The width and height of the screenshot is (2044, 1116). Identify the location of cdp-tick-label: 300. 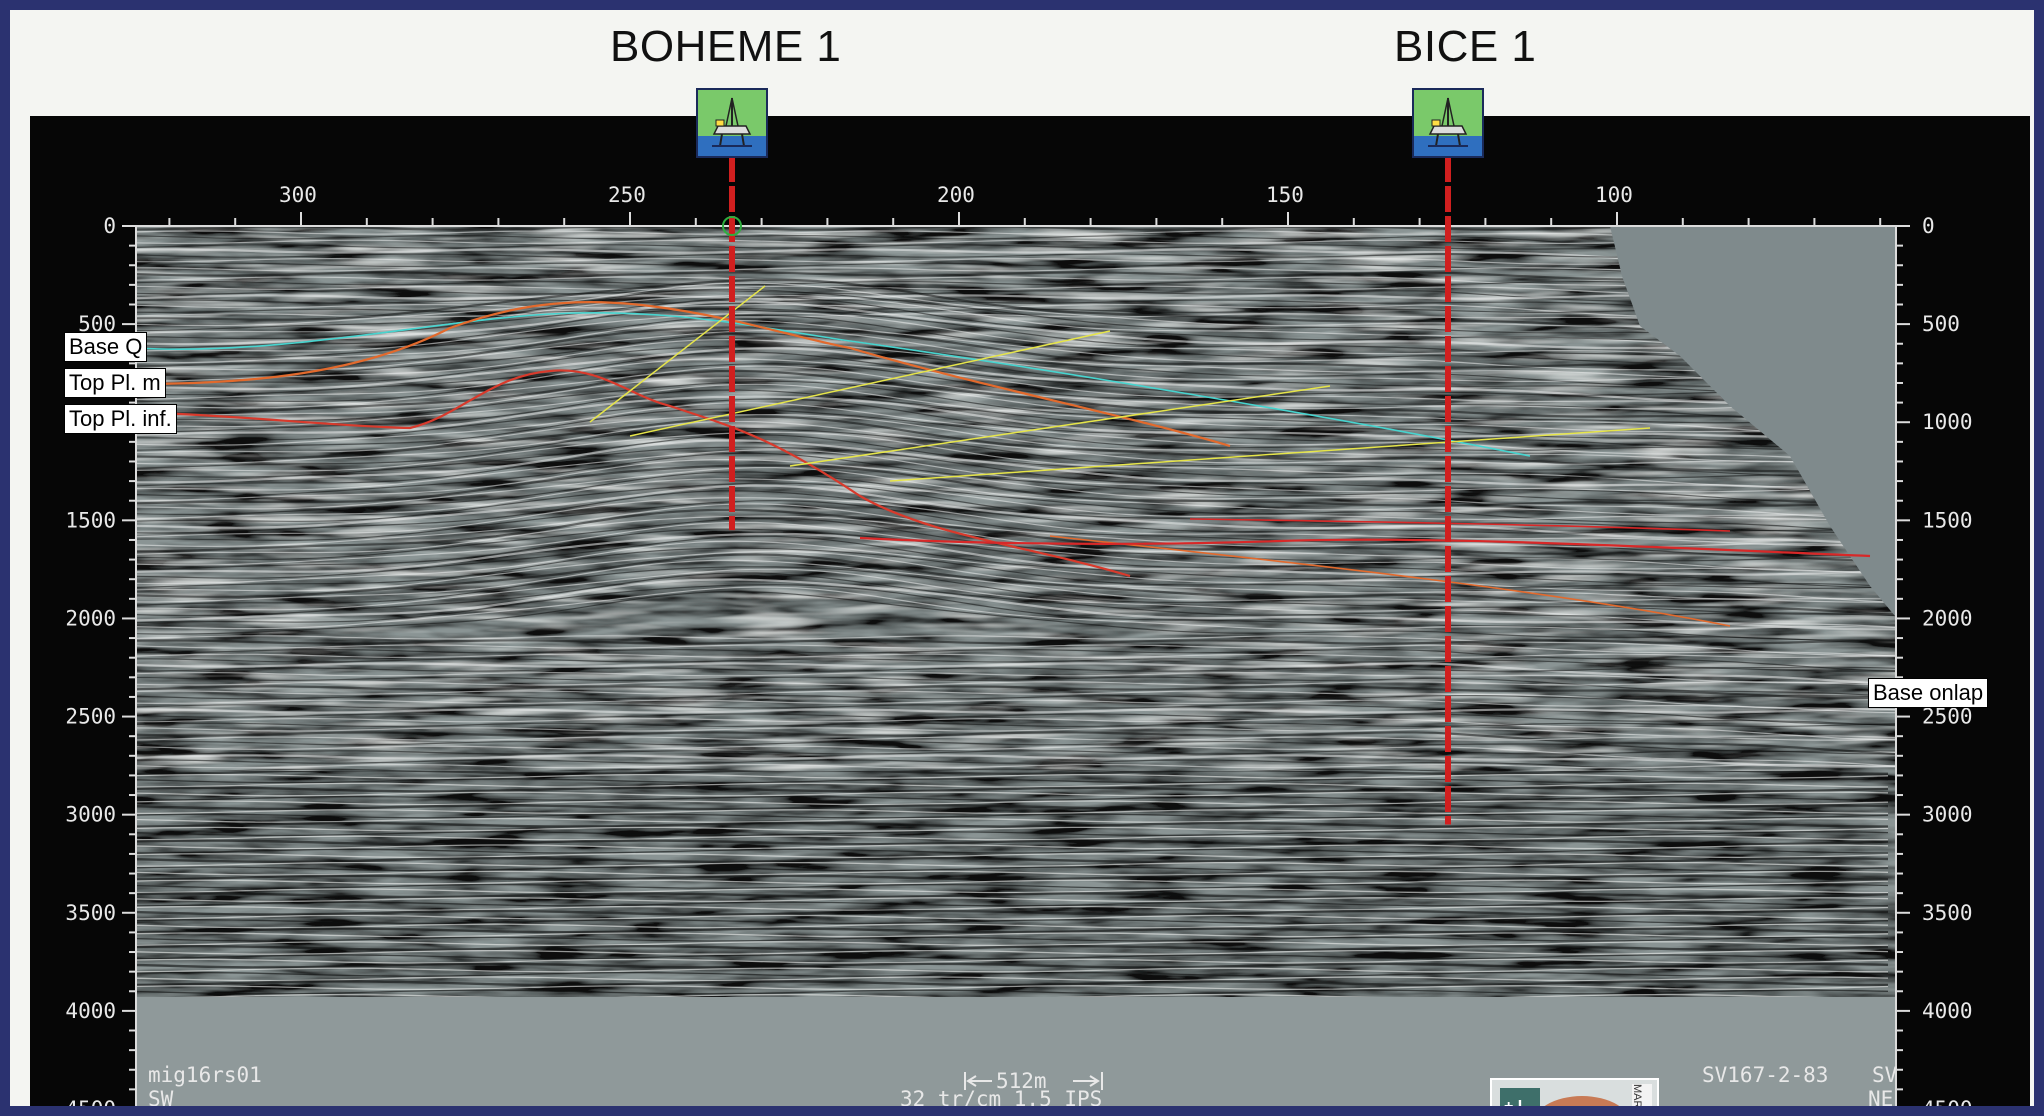
(298, 195).